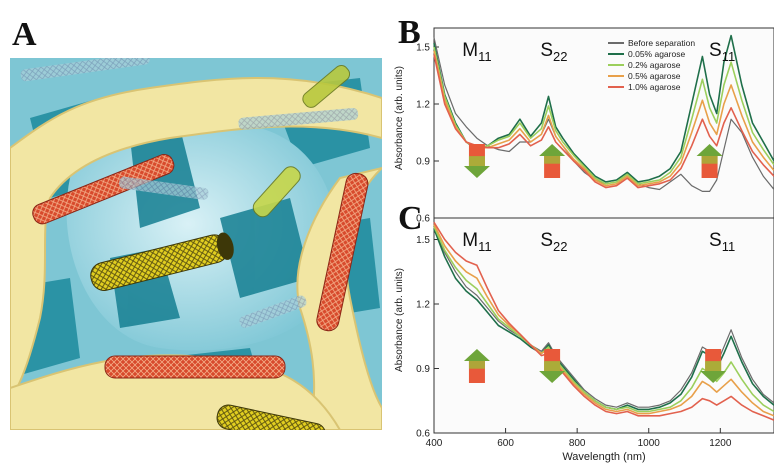  What do you see at coordinates (410, 218) in the screenshot?
I see `panel-c-letter: C` at bounding box center [410, 218].